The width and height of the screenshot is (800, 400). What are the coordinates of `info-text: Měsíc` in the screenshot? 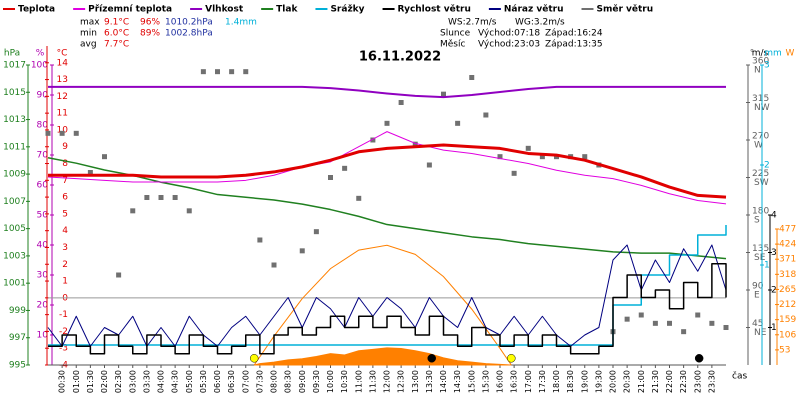 It's located at (452, 45).